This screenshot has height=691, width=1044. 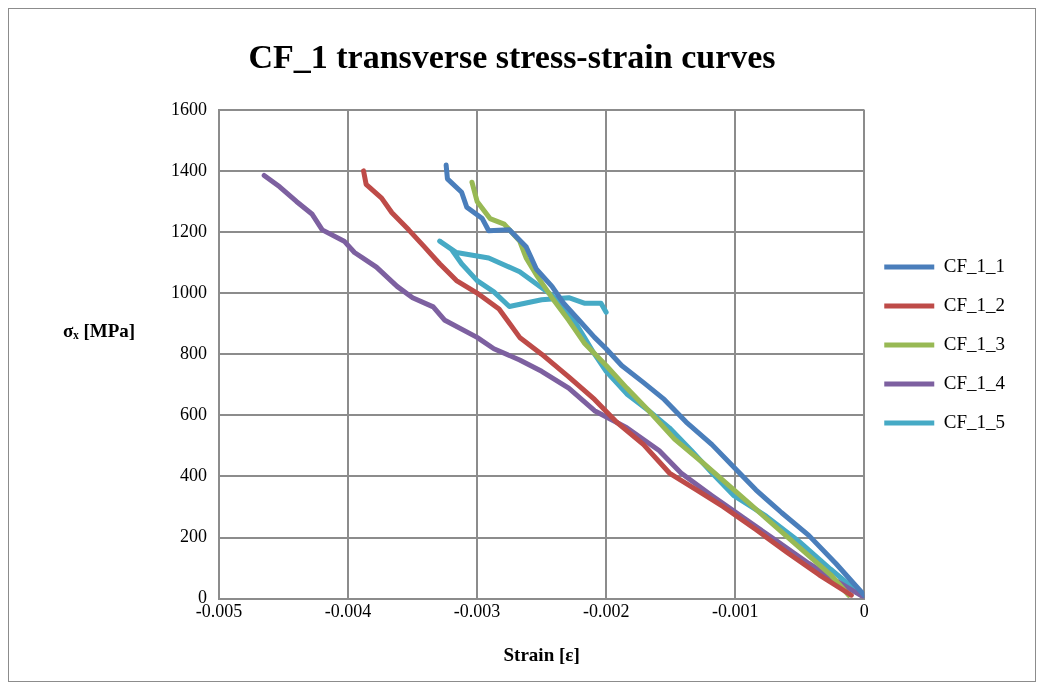 What do you see at coordinates (864, 611) in the screenshot?
I see `x-tick-label: 0` at bounding box center [864, 611].